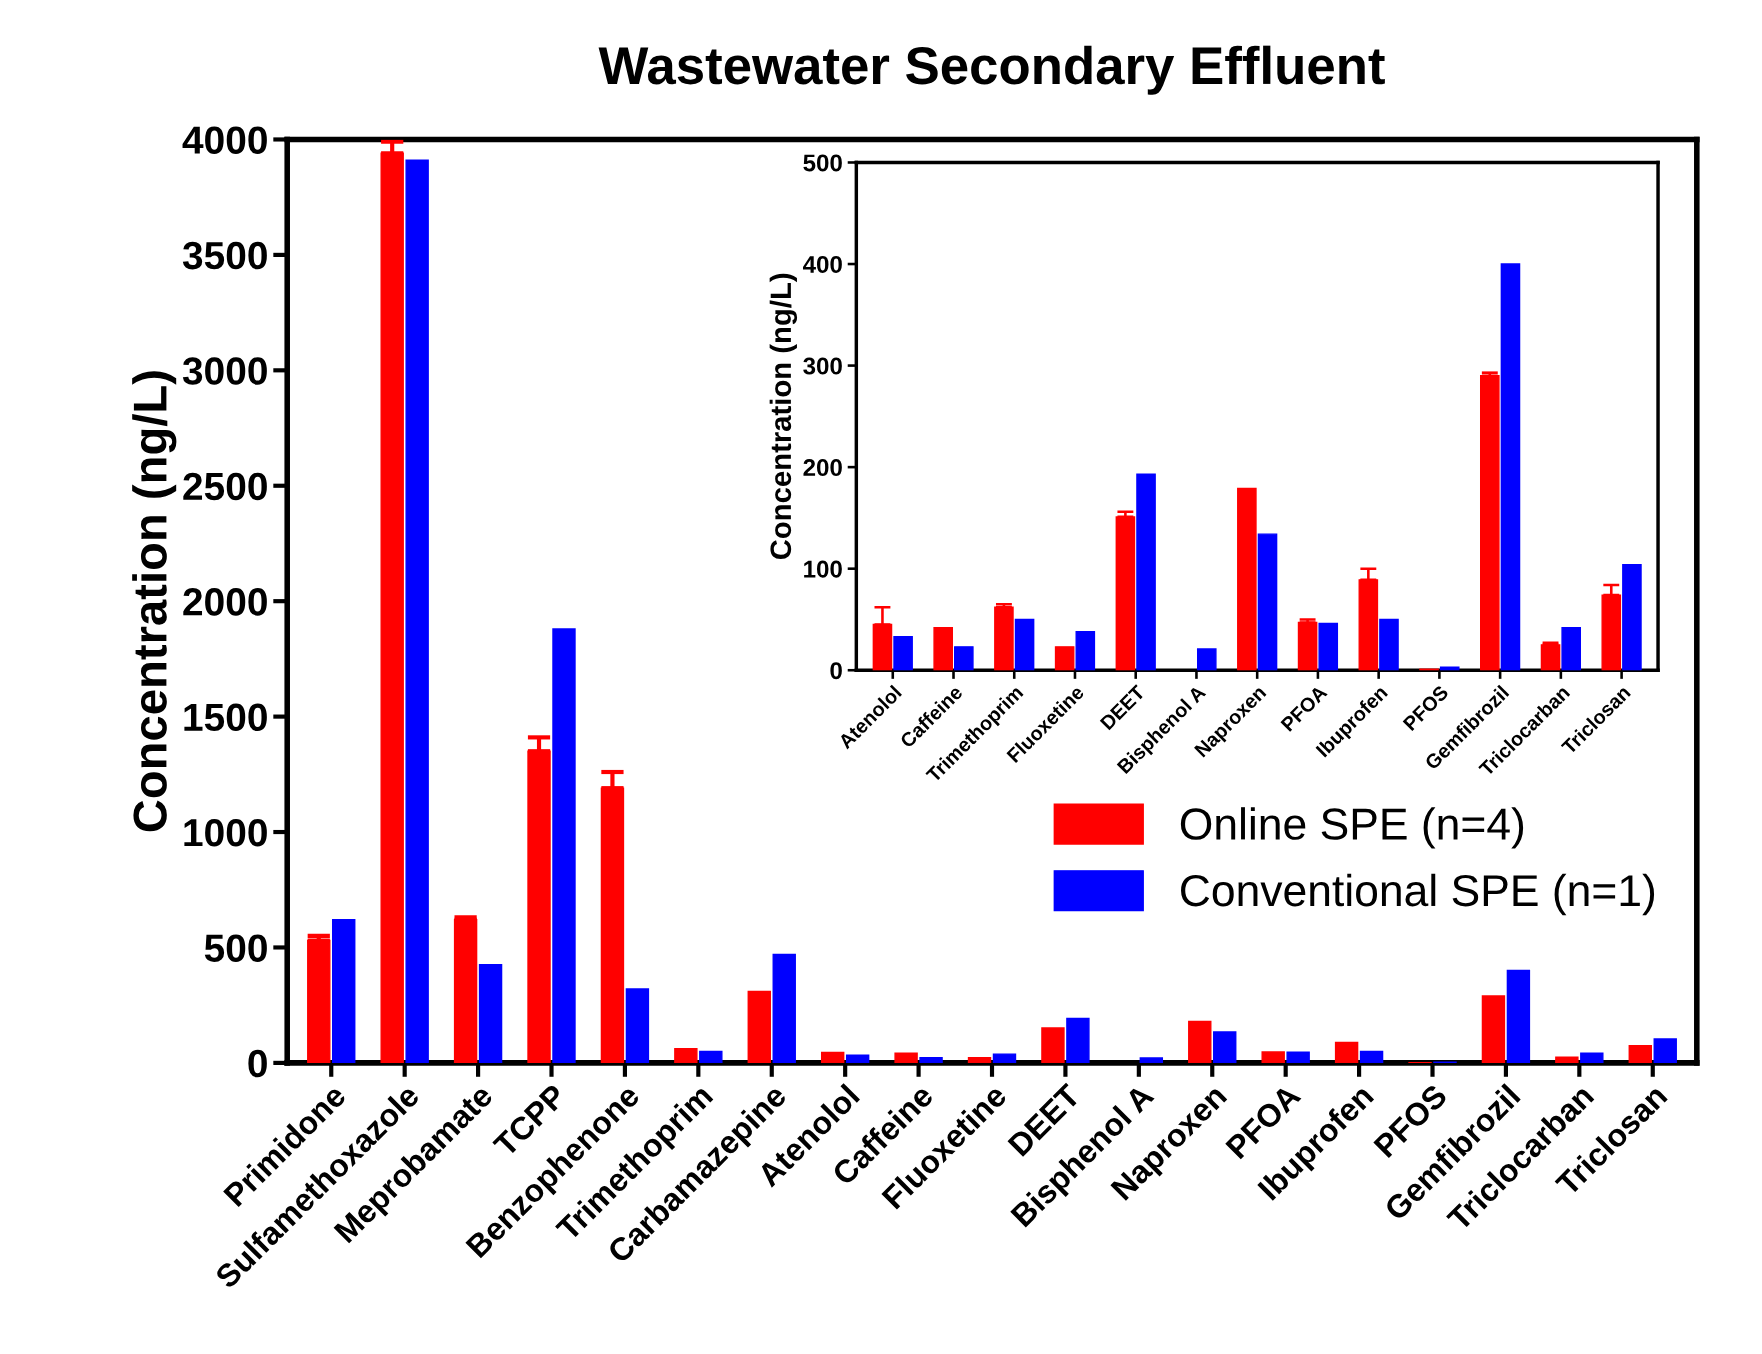  I want to click on y-tick-label: 1500, so click(225, 717).